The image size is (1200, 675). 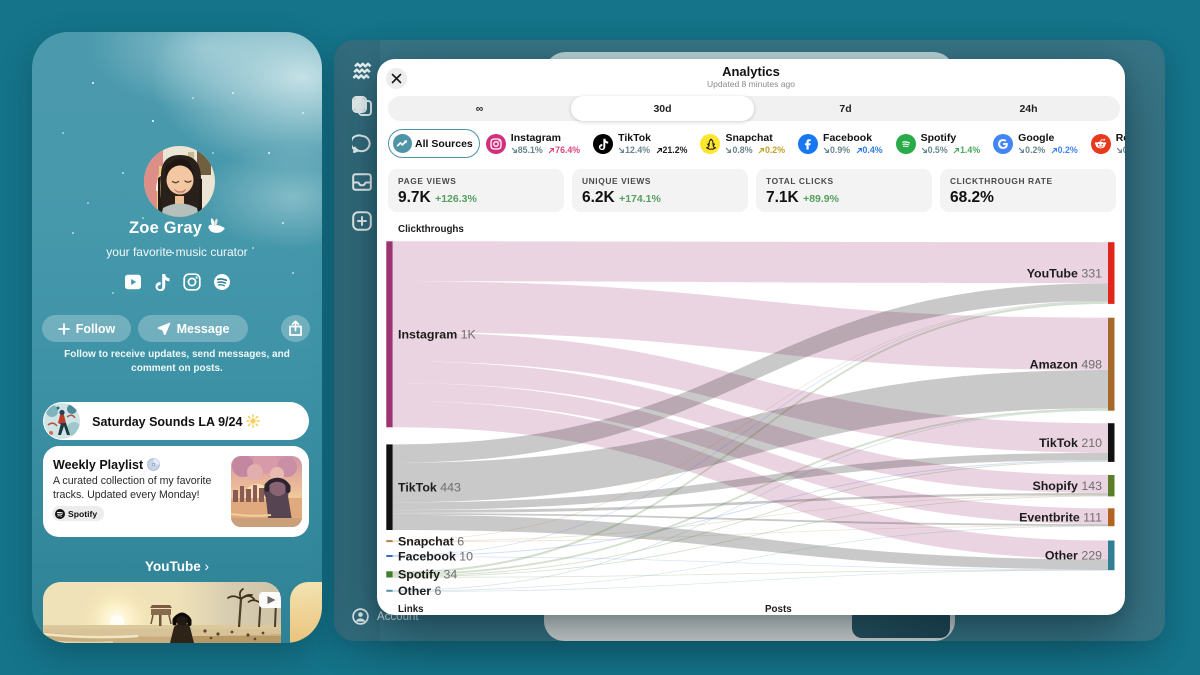 I want to click on svg-text: TikTok 210, so click(x=1070, y=443).